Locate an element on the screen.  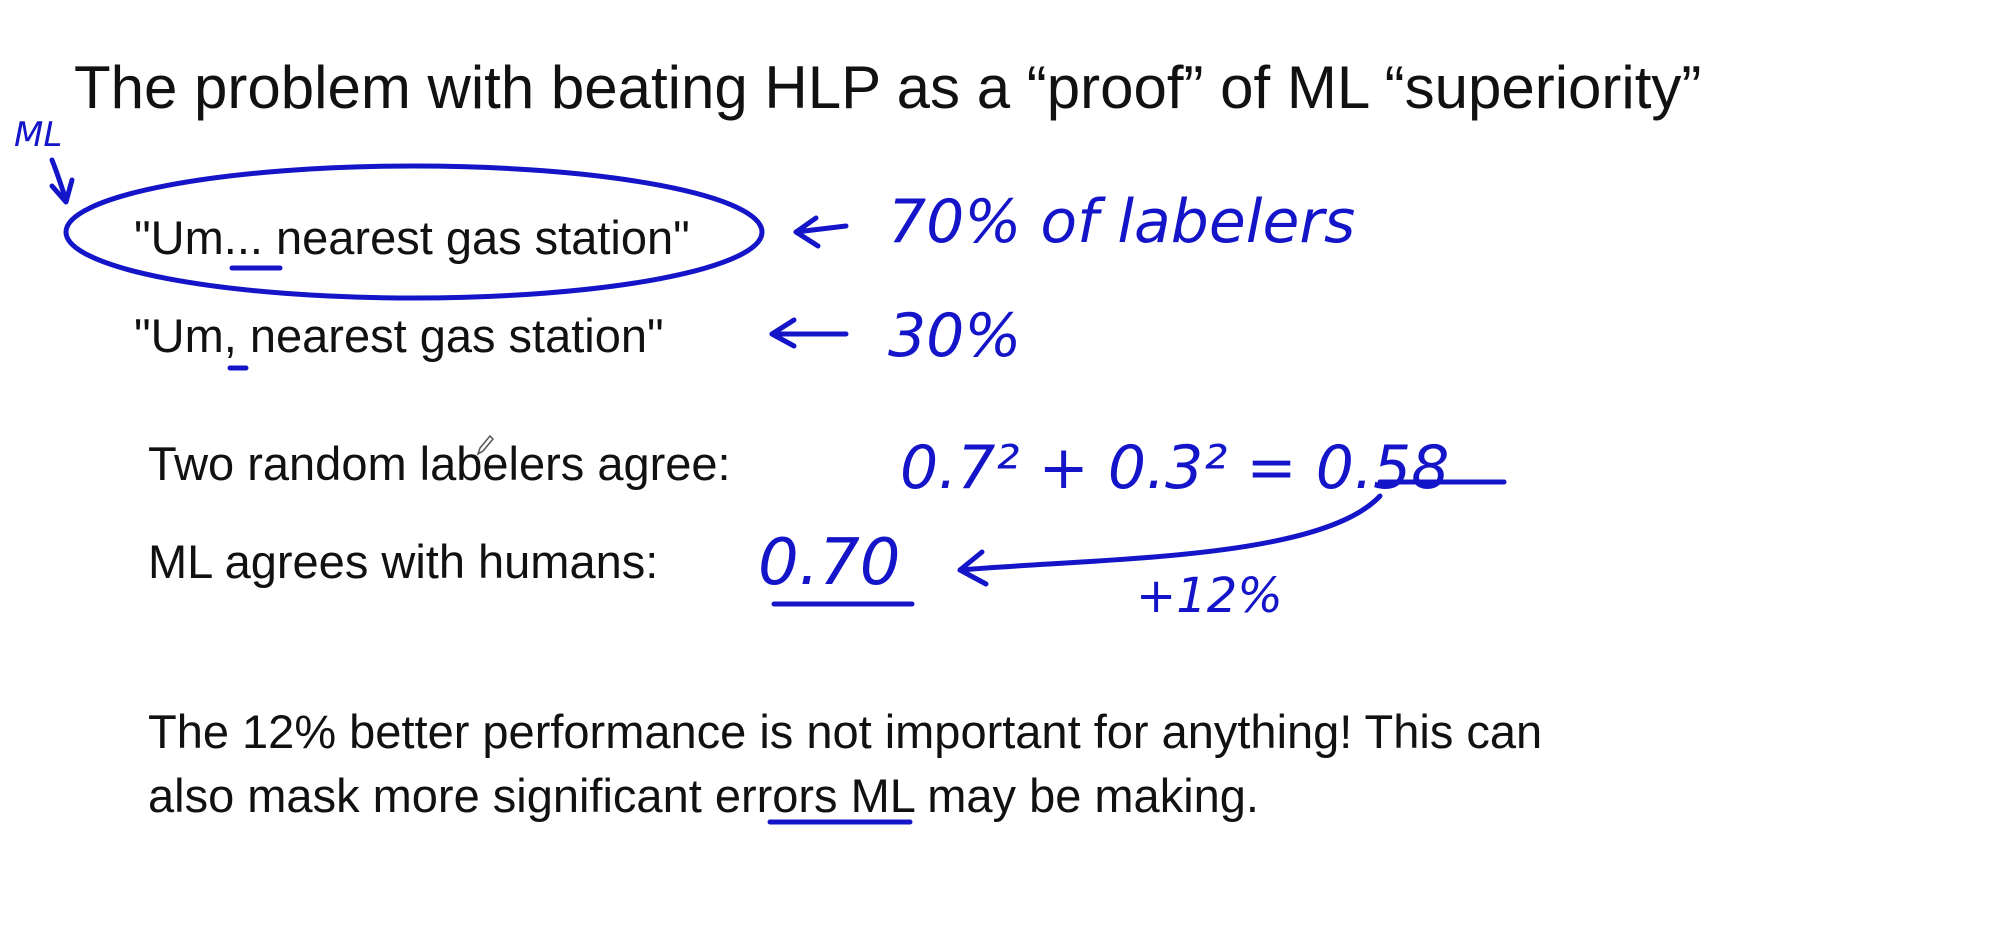
arrow-70-head is located at coordinates (807, 232).